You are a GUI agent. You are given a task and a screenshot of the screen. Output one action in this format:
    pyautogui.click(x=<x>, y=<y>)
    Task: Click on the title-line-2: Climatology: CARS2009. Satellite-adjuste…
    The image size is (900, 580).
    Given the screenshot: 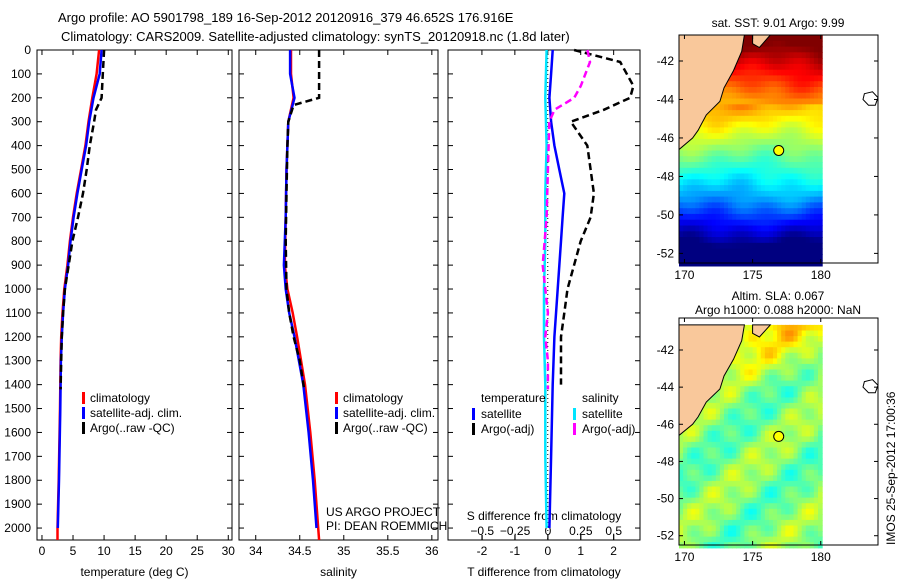 What is the action you would take?
    pyautogui.click(x=315, y=36)
    